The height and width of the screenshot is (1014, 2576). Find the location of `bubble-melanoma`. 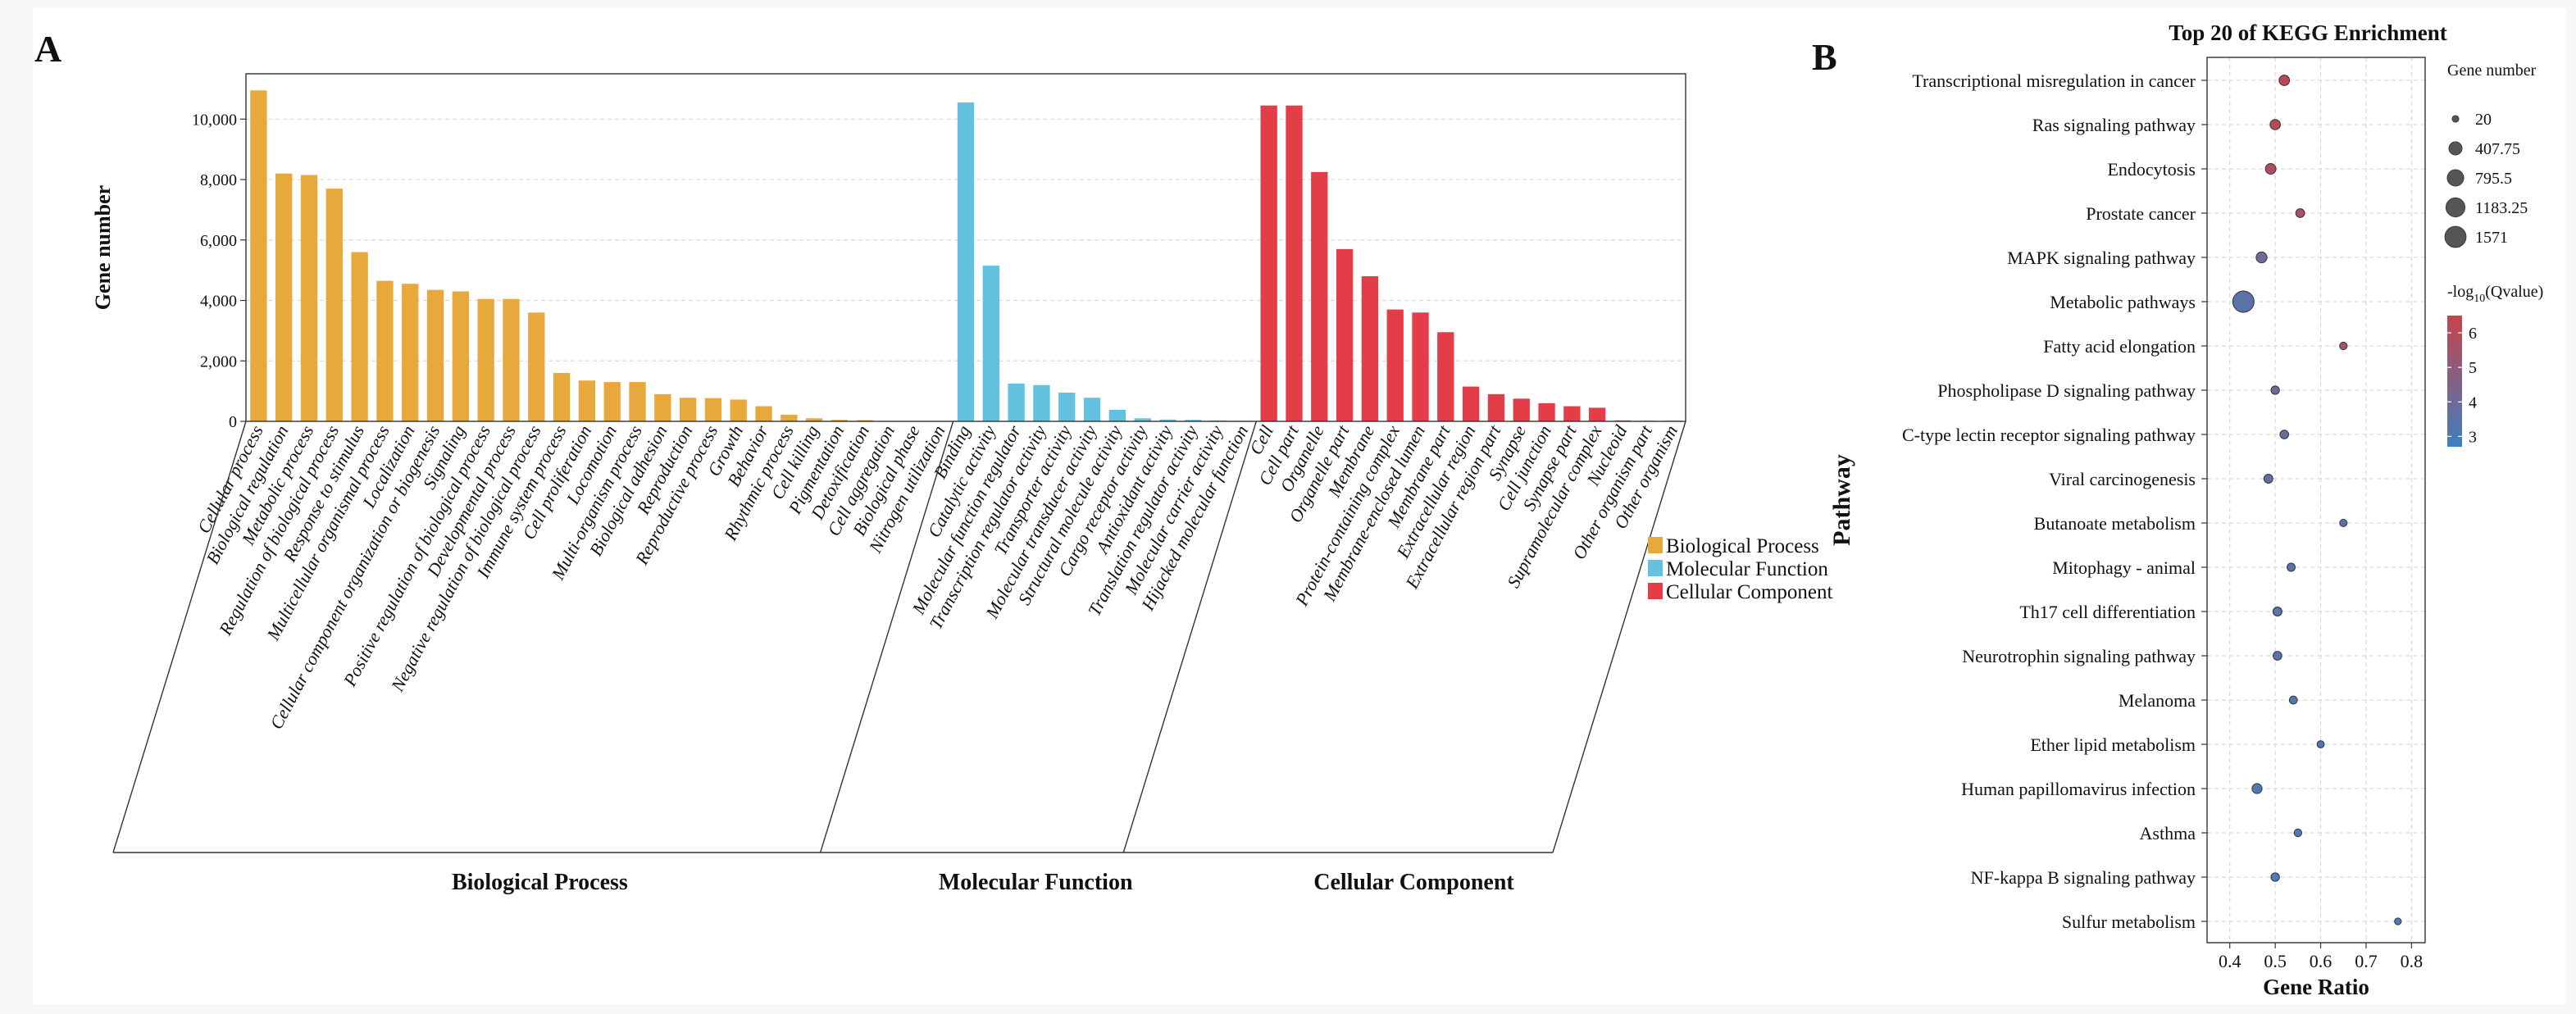

bubble-melanoma is located at coordinates (2293, 700).